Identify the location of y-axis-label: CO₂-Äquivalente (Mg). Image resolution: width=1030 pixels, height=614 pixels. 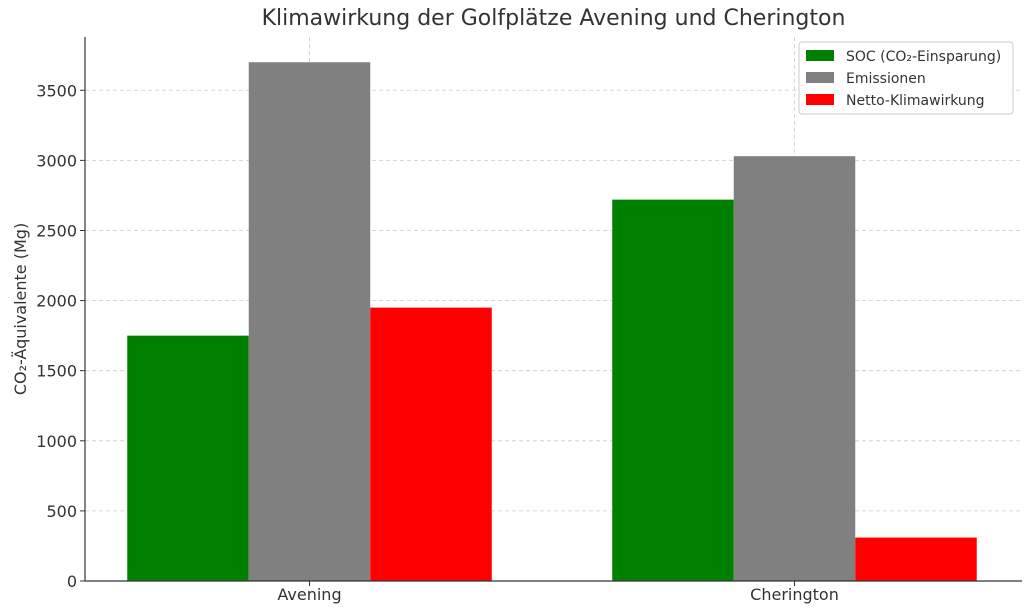
(20, 309).